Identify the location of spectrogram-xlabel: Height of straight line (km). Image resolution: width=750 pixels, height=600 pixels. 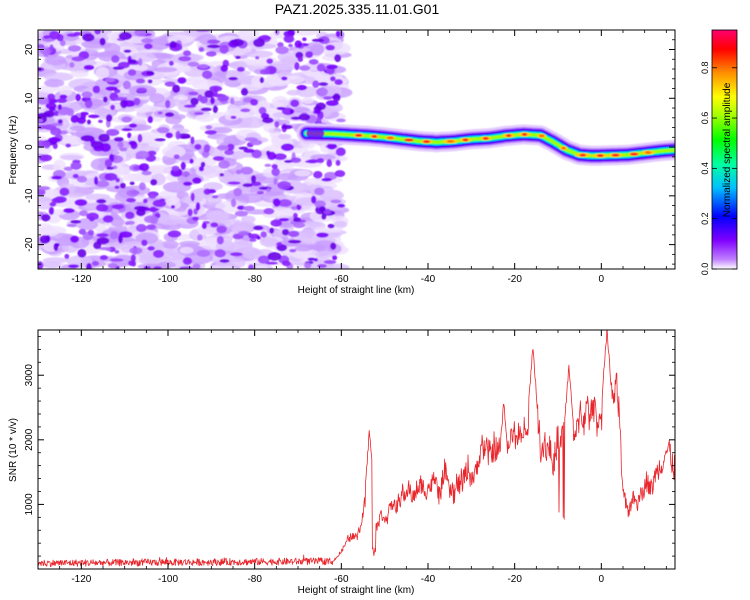
(356, 290).